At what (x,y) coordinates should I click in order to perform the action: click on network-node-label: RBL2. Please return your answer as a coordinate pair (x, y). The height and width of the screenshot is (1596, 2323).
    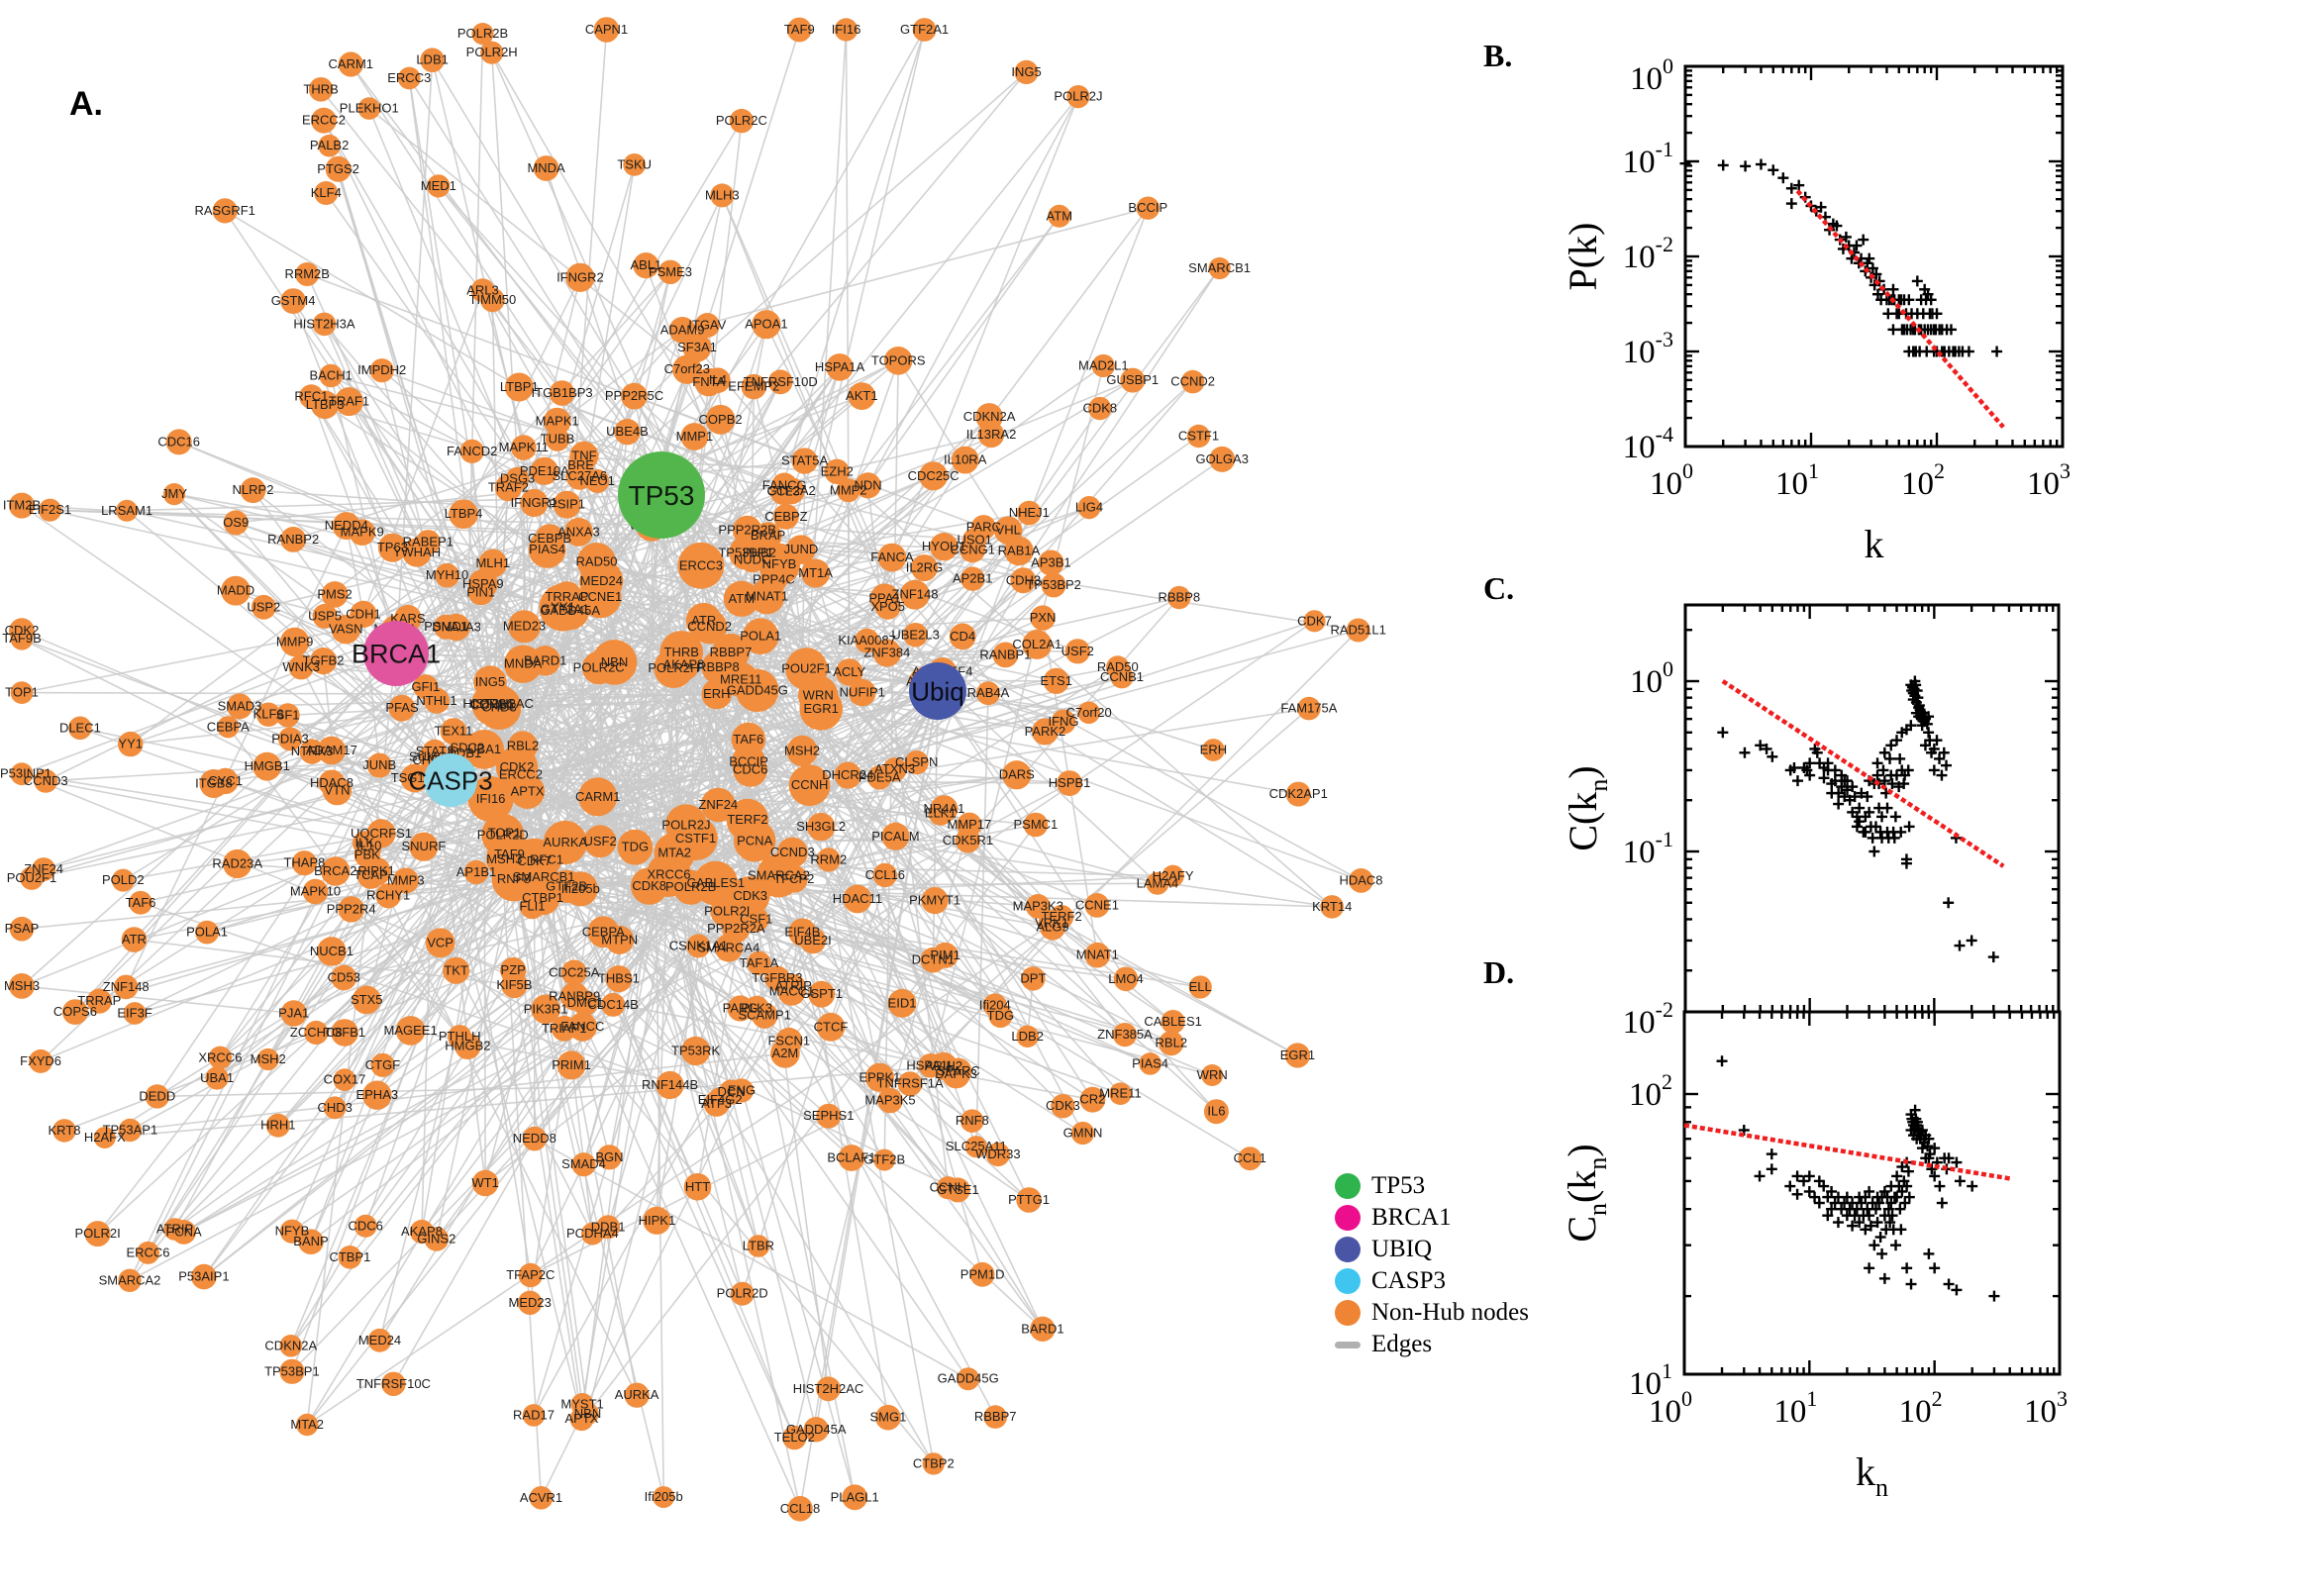
    Looking at the image, I should click on (1172, 1043).